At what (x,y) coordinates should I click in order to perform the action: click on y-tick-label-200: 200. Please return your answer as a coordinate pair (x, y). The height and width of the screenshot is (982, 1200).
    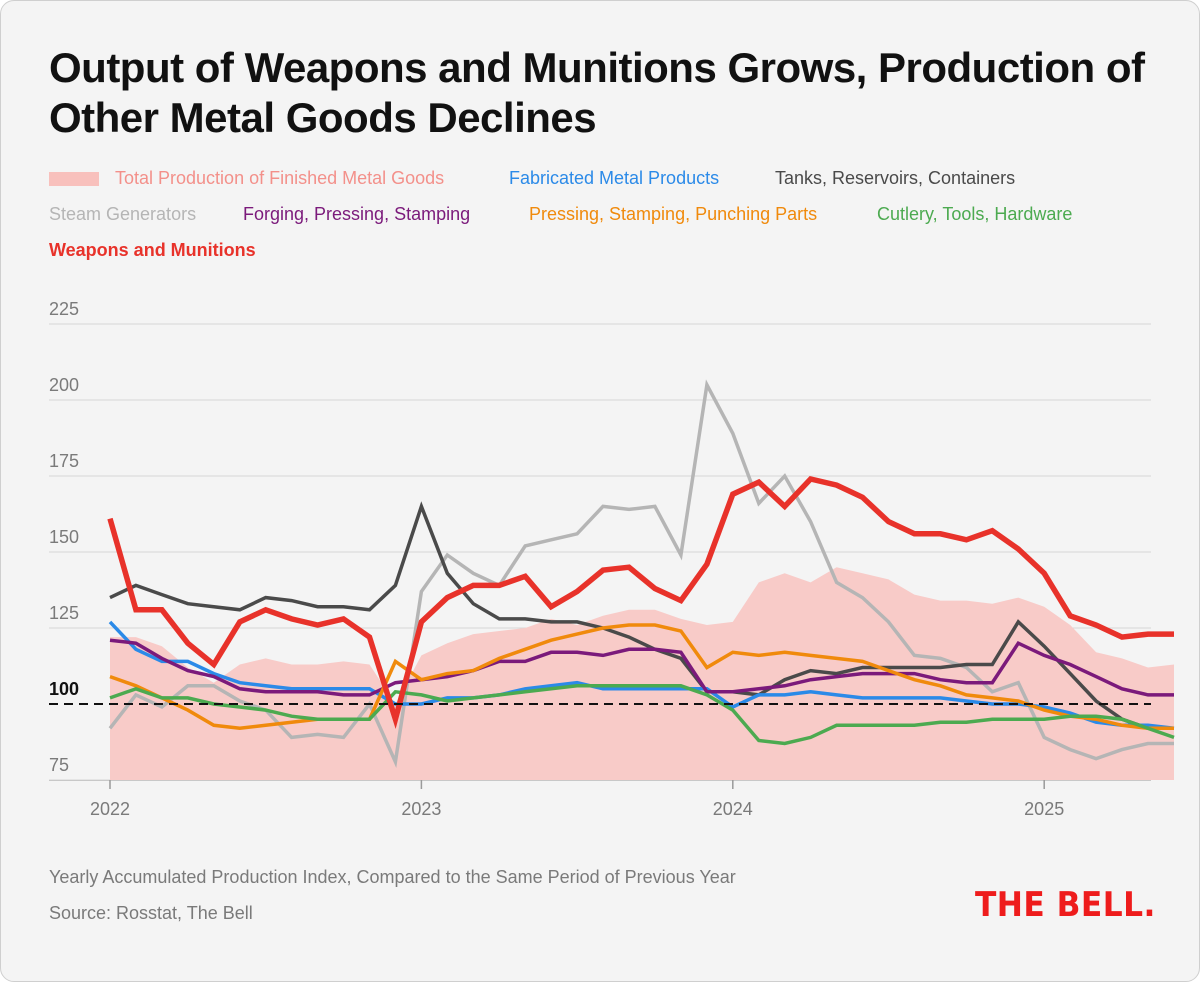
    Looking at the image, I should click on (64, 385).